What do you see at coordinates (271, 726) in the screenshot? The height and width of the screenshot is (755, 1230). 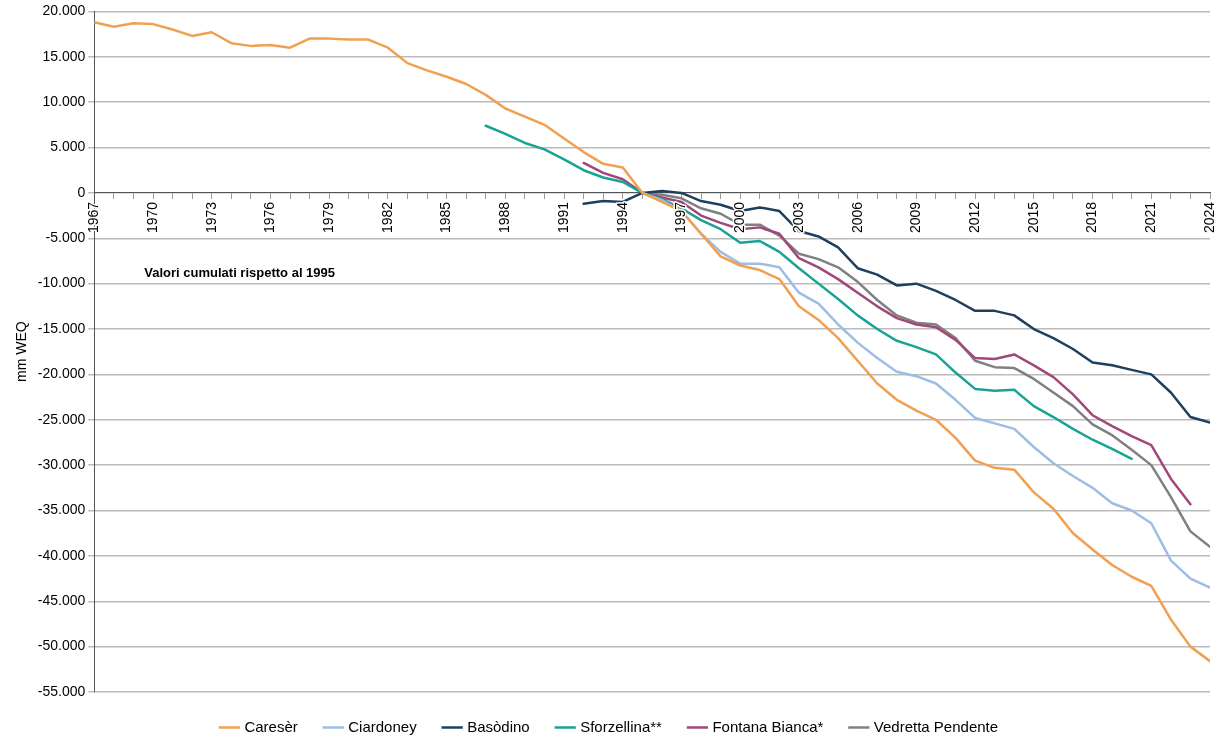 I see `legend-label: Caresèr` at bounding box center [271, 726].